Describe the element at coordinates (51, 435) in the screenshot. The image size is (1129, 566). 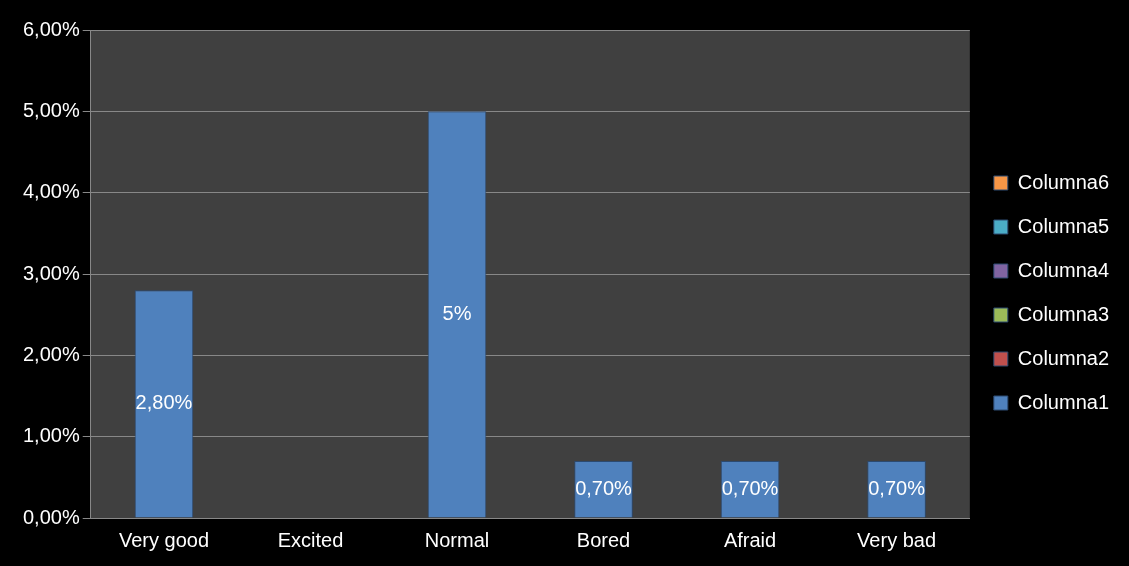
I see `y-tick-label: 1,00%` at that location.